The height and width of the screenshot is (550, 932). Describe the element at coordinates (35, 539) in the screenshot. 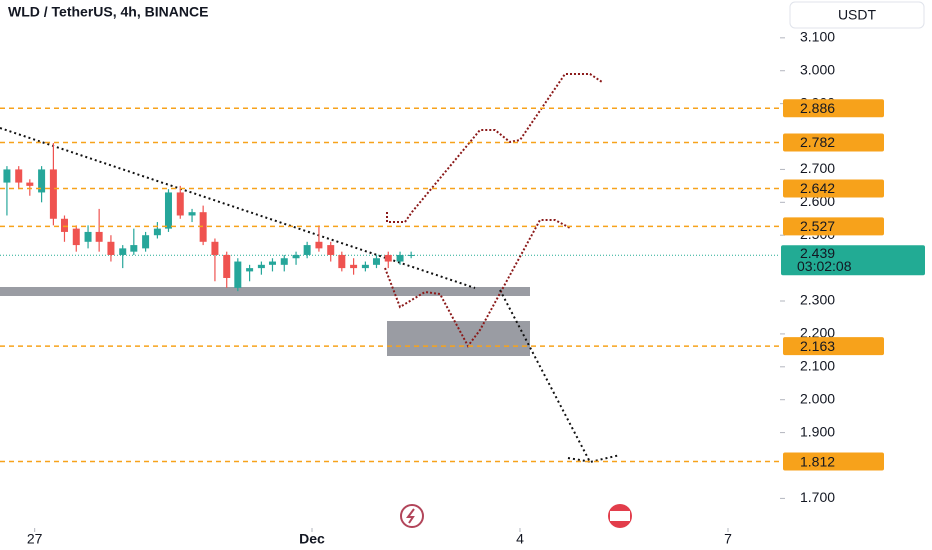

I see `x-tick-label: 27` at that location.